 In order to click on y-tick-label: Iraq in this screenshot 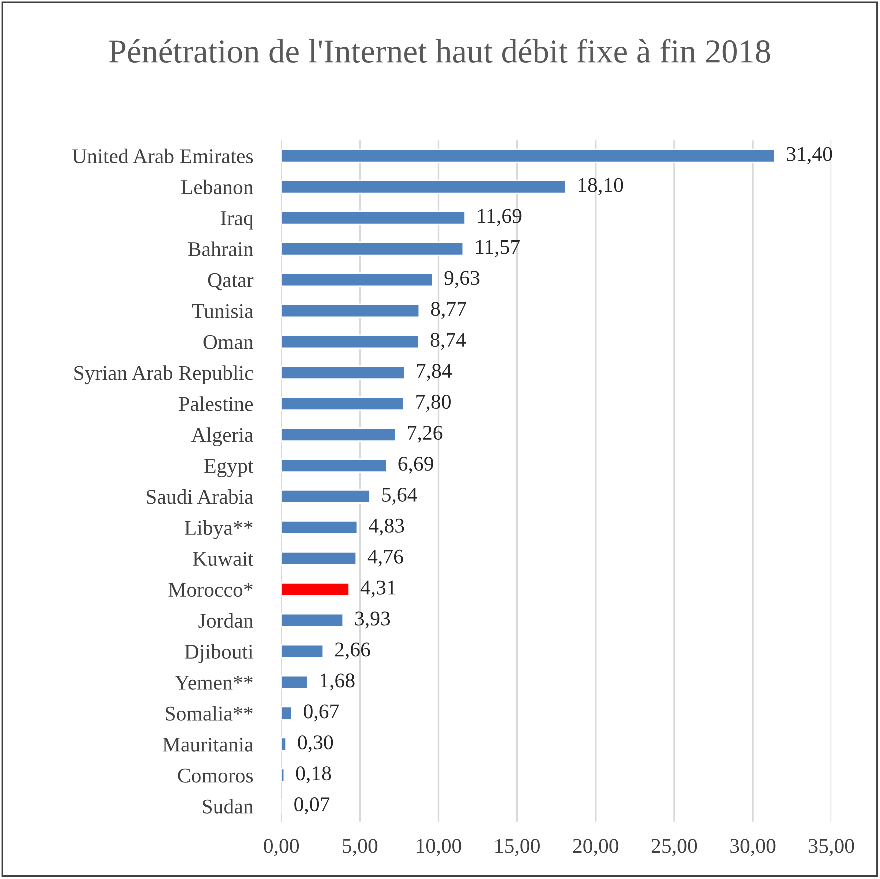, I will do `click(237, 221)`.